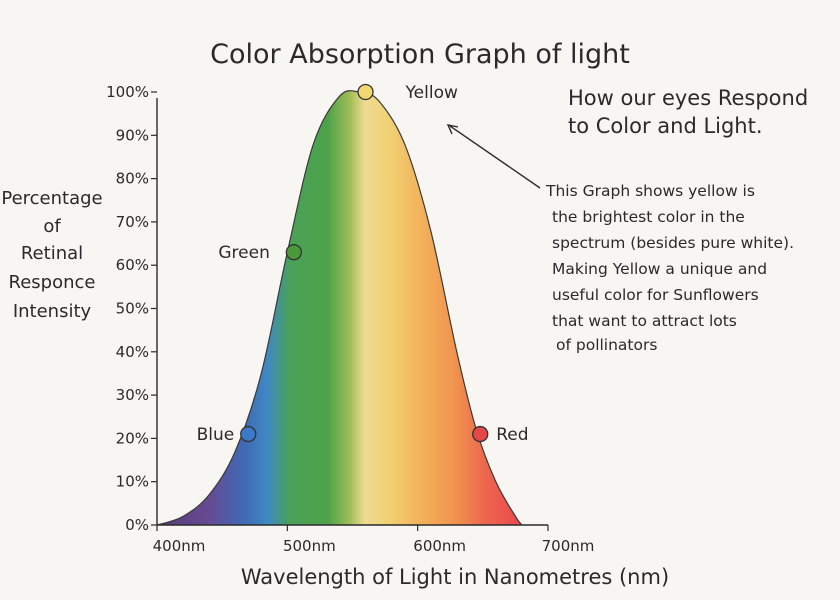 The image size is (840, 600). I want to click on y-axis-label-line: Percentage, so click(51, 198).